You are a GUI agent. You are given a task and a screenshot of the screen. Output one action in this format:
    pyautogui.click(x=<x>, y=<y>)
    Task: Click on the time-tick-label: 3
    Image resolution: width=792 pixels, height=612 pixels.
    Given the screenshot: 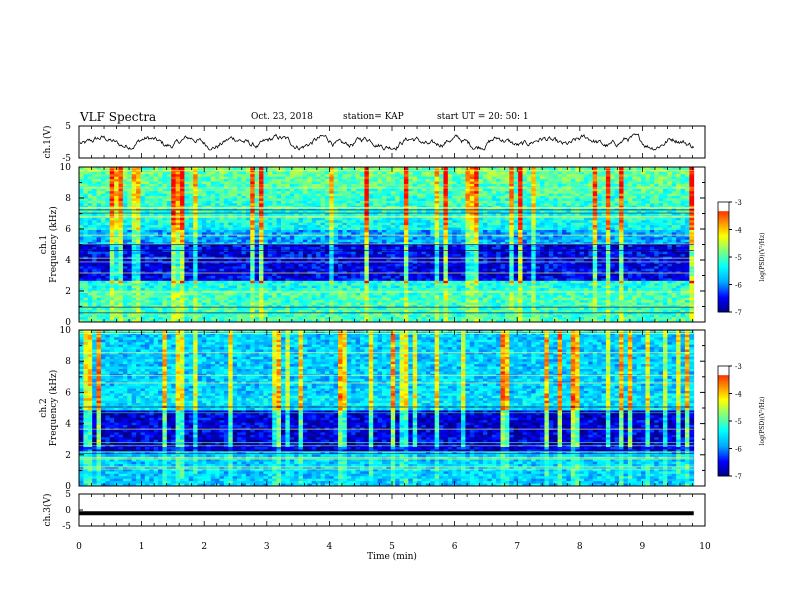 What is the action you would take?
    pyautogui.click(x=267, y=547)
    